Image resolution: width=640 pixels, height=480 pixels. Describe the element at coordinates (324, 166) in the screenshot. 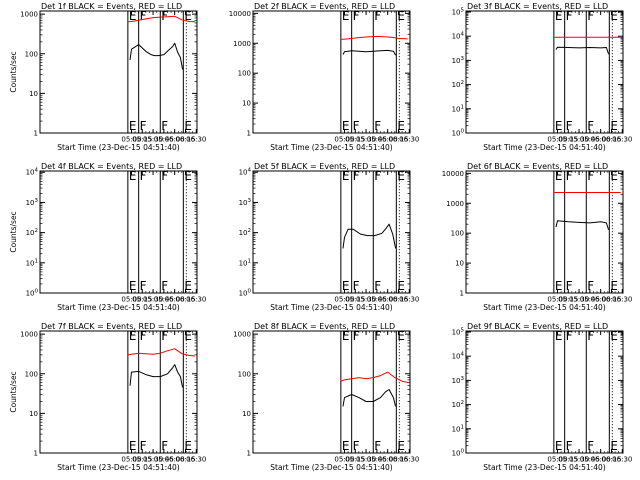

I see `panel-title: Det 5f BLACK = Events, RED = LLD` at that location.